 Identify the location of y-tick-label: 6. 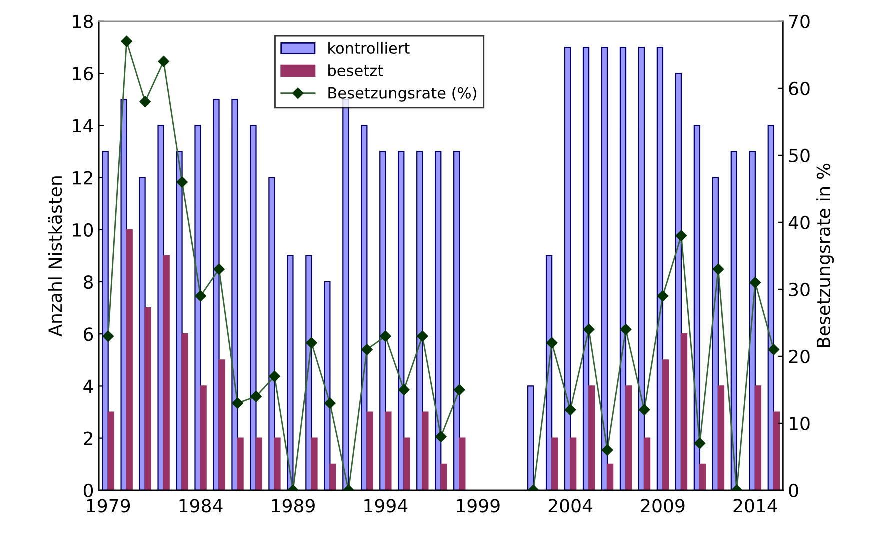
(89, 335).